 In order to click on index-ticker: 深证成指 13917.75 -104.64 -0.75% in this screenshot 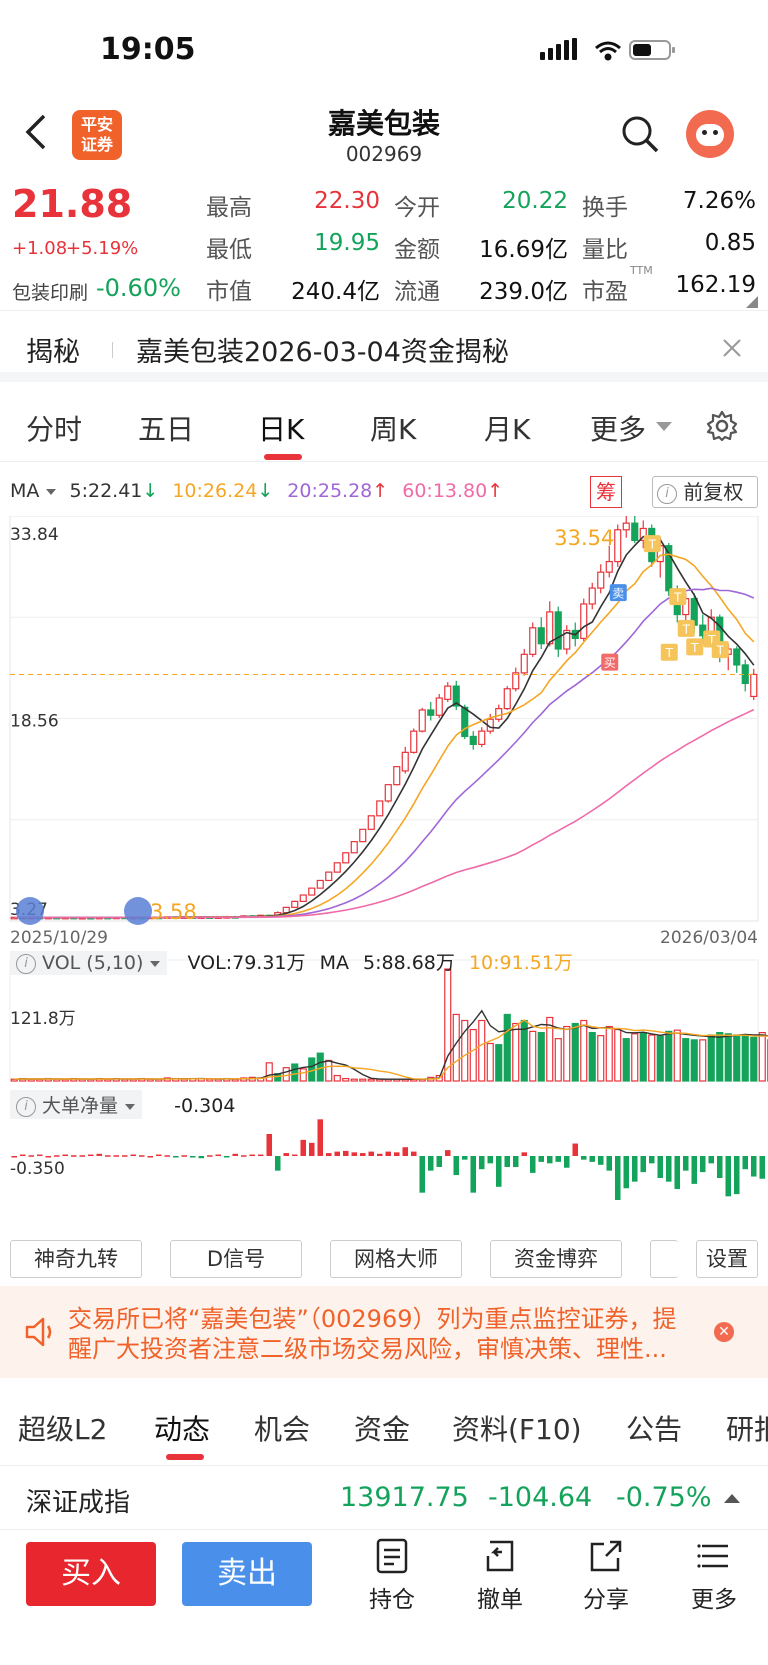, I will do `click(384, 1498)`.